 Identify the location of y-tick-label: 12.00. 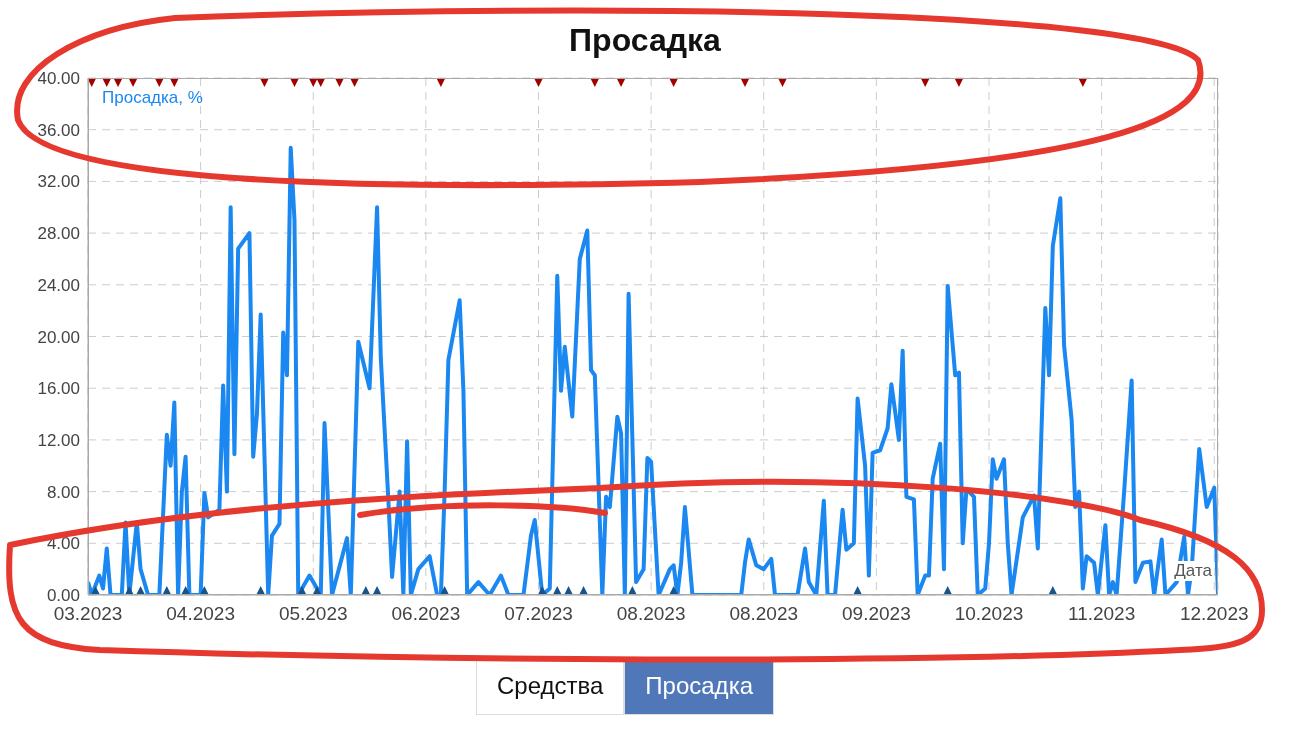
(58, 440).